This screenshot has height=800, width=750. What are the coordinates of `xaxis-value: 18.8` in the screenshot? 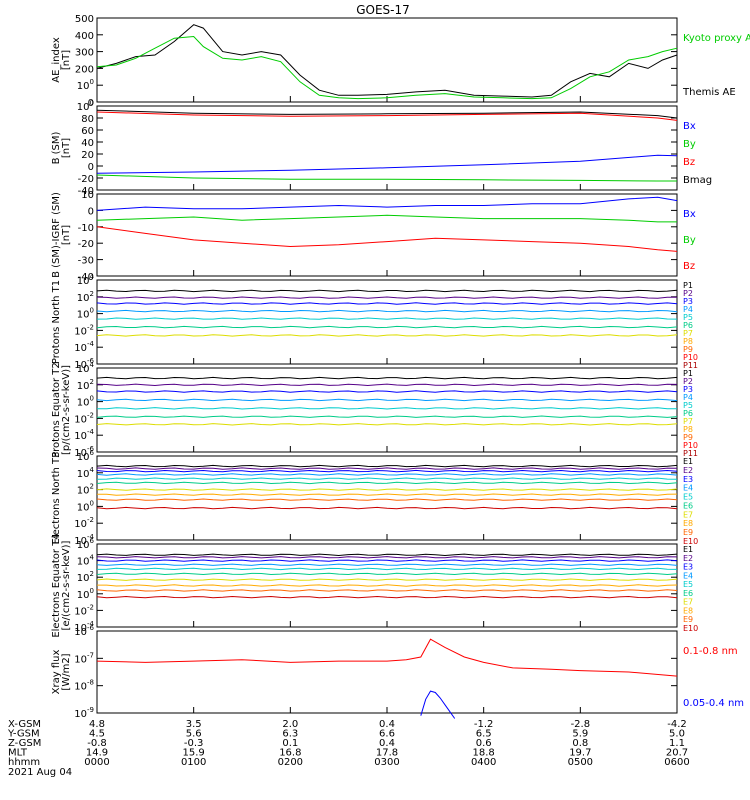 It's located at (484, 753).